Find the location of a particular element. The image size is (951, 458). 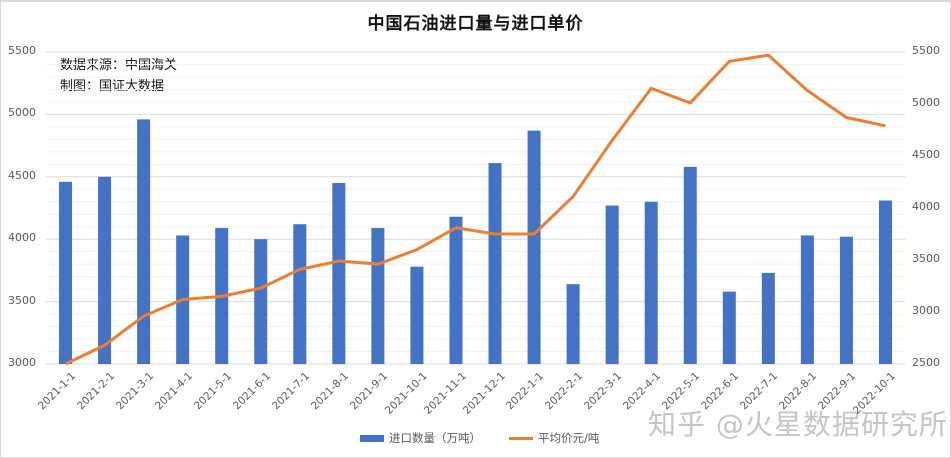

left-y-tick: 5500 is located at coordinates (22, 50).